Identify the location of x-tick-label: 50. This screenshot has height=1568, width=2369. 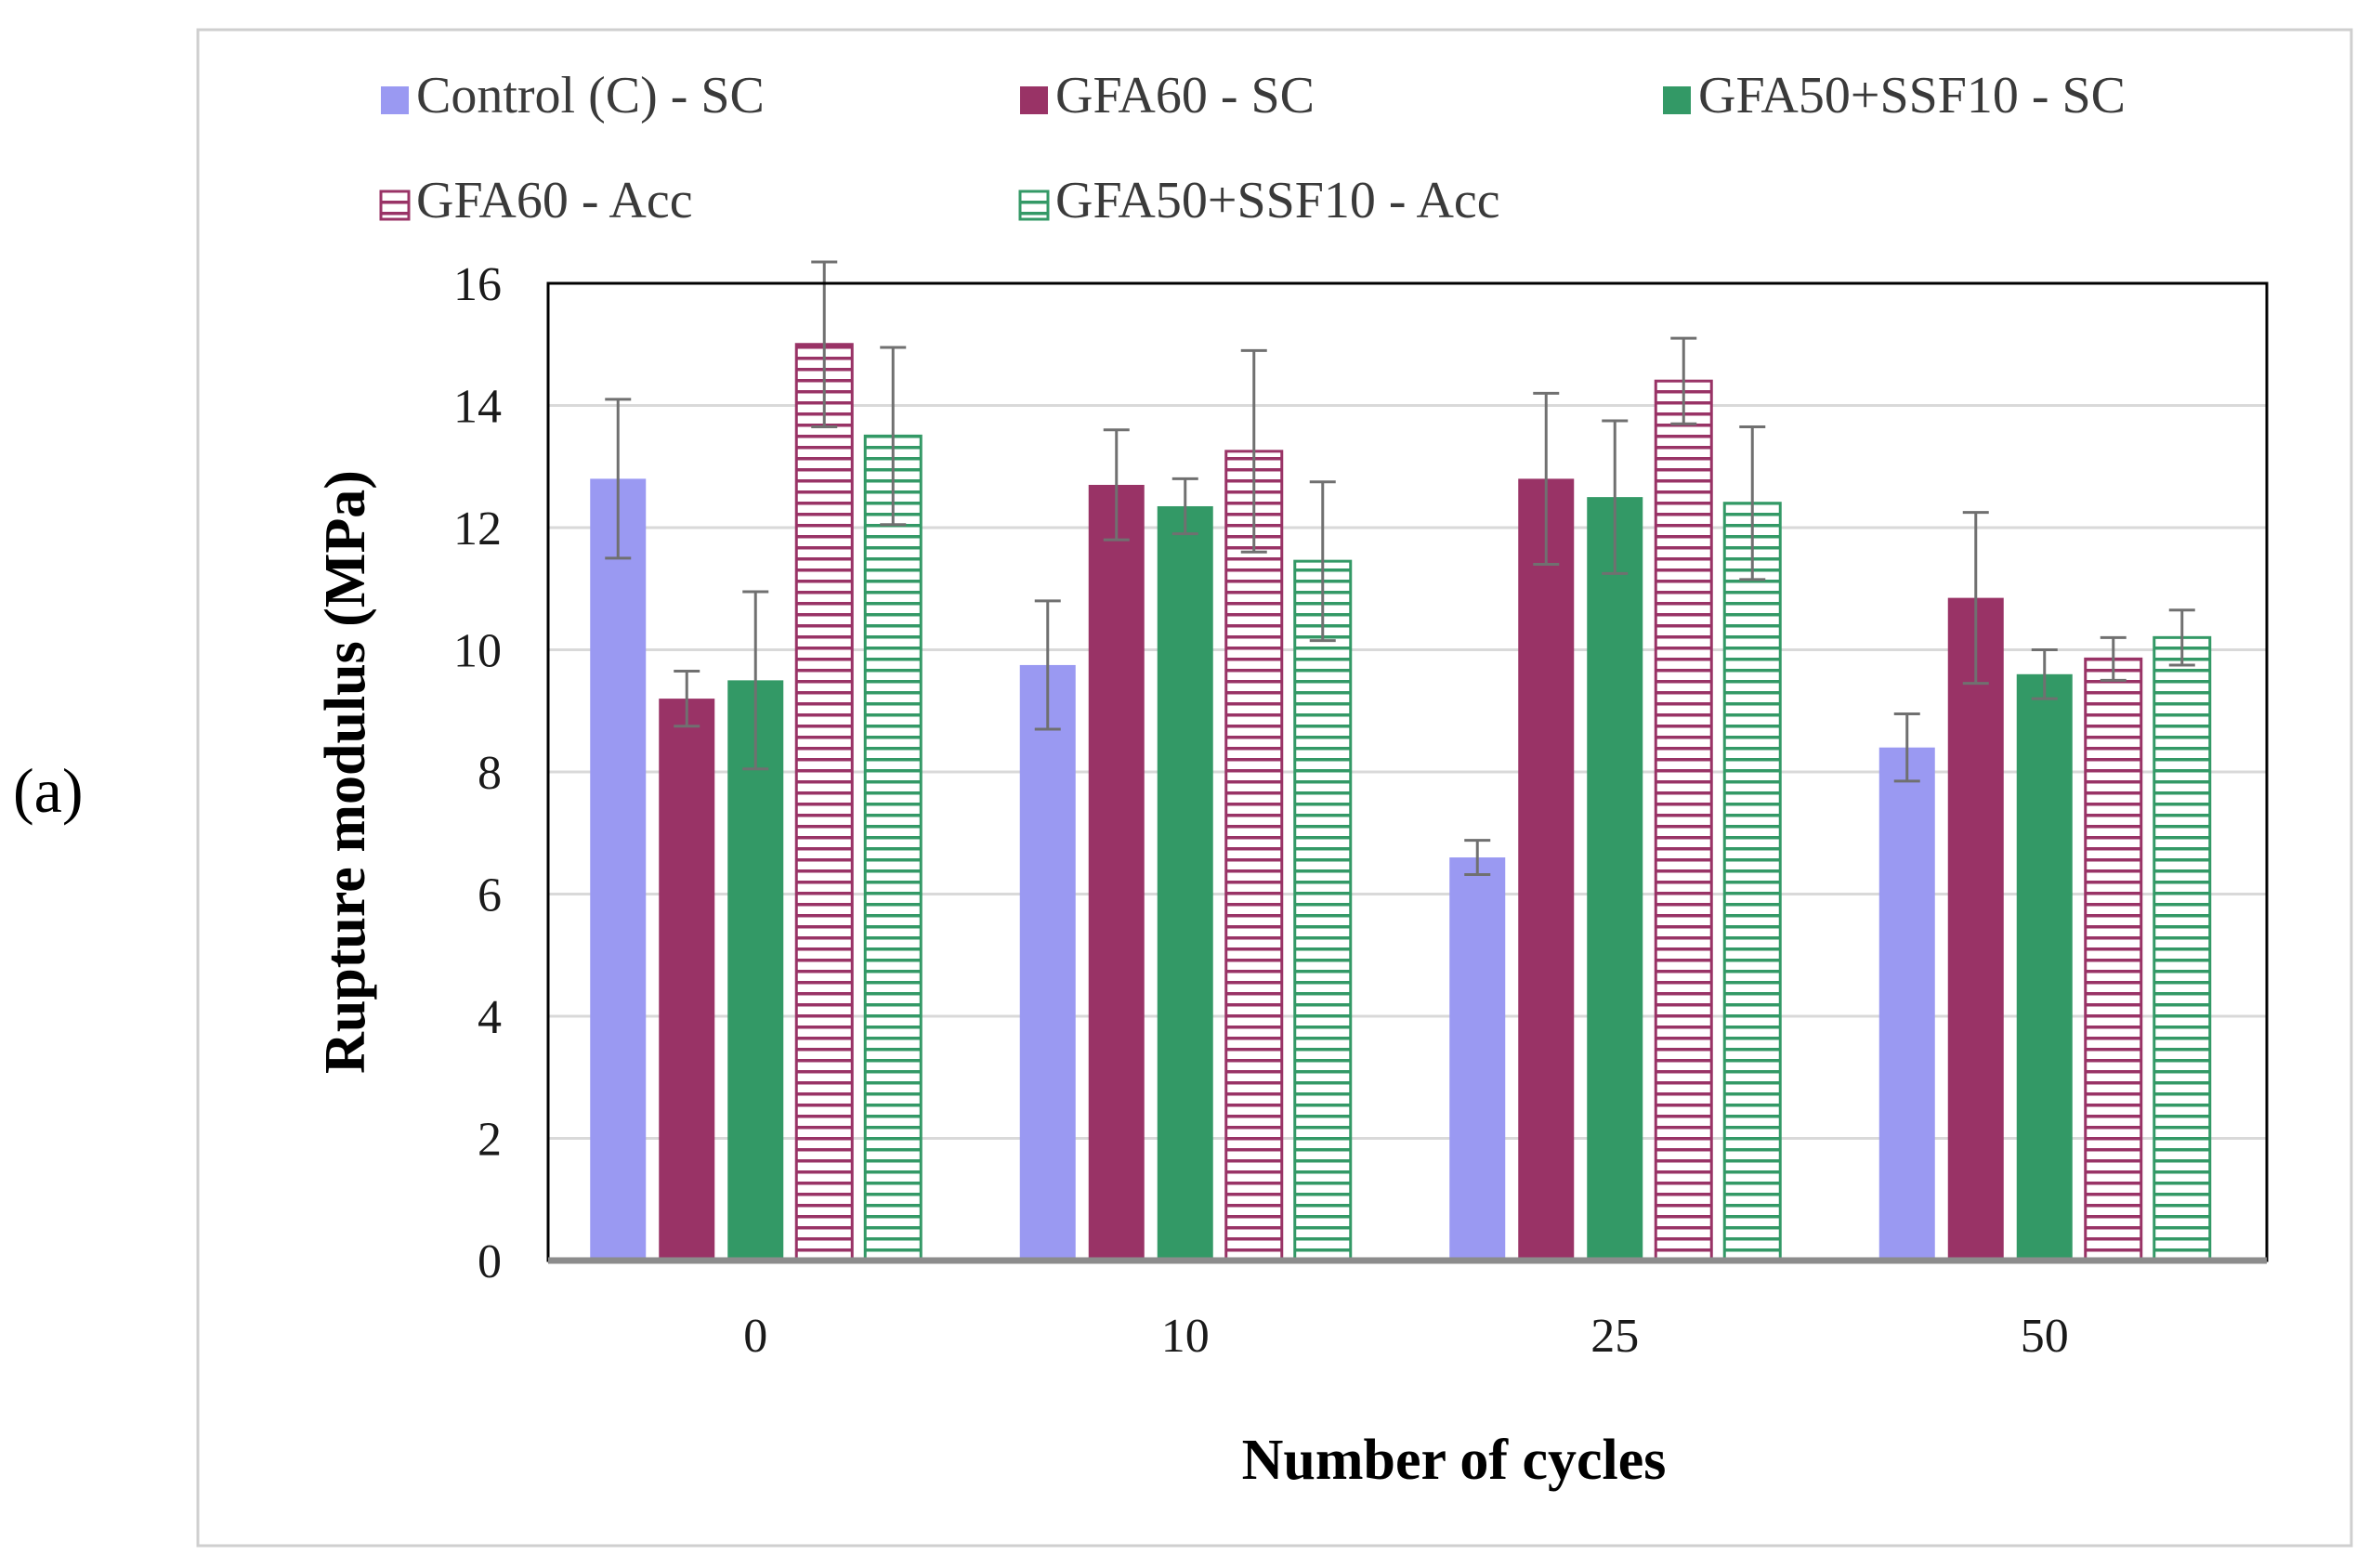
(2045, 1336).